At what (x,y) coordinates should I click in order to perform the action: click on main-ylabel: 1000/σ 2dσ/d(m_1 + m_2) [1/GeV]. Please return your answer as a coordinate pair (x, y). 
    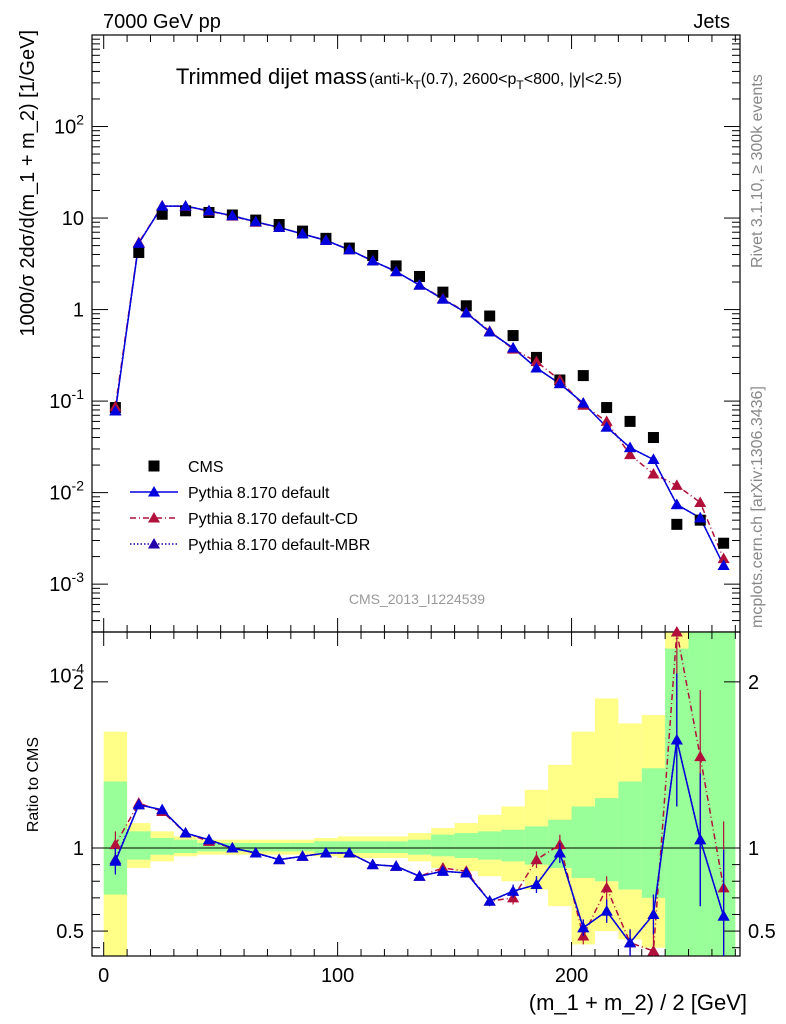
    Looking at the image, I should click on (28, 183).